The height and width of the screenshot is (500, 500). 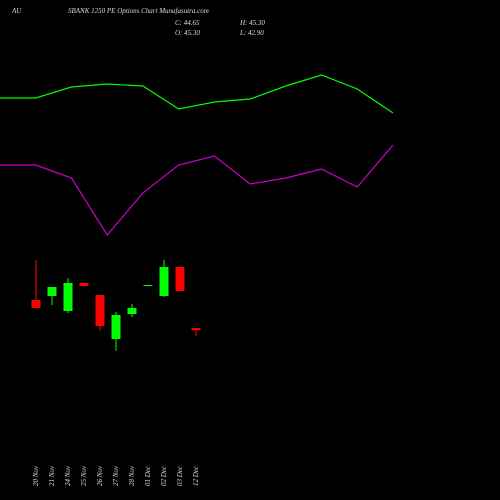 I want to click on x-tick-label: 27 Nov, so click(x=116, y=475).